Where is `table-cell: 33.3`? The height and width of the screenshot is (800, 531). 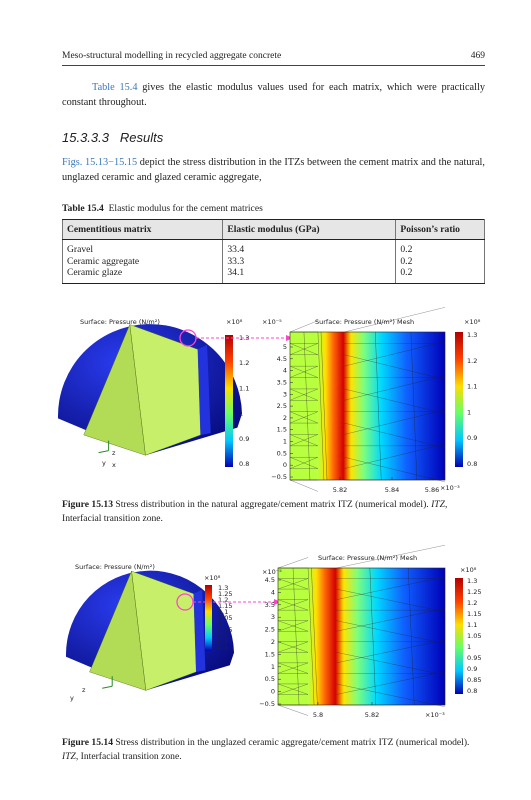
table-cell: 33.3 is located at coordinates (309, 261).